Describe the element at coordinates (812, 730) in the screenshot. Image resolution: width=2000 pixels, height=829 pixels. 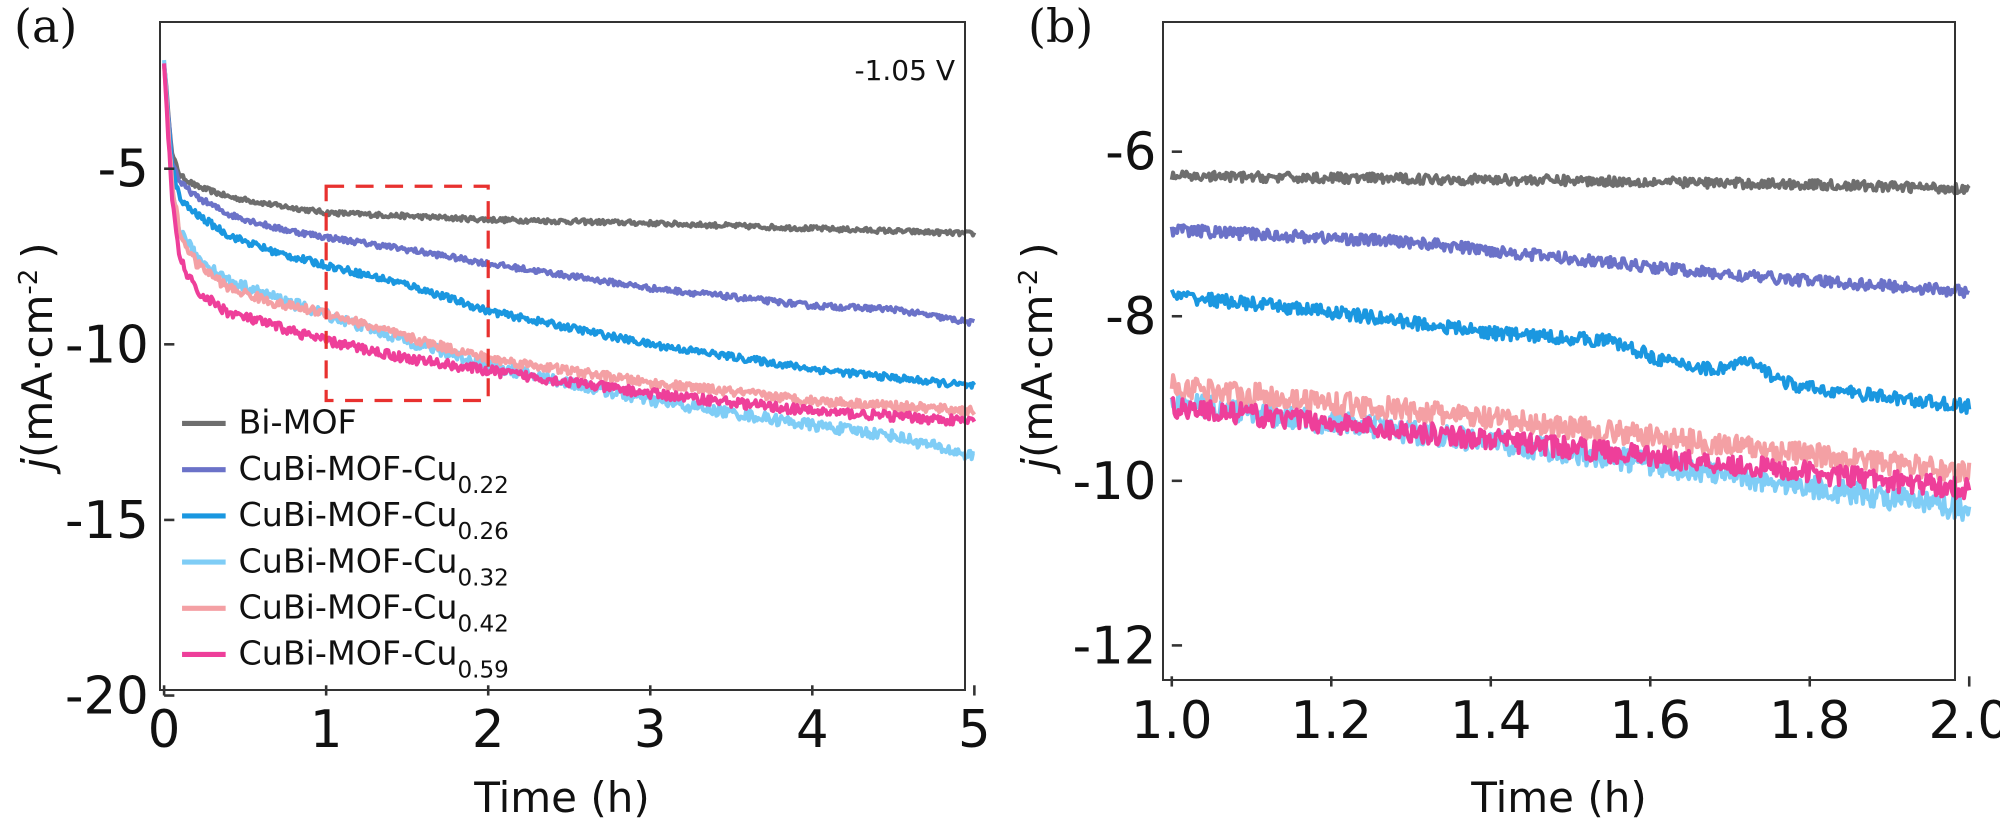
I see `x-tick-label: 4` at that location.